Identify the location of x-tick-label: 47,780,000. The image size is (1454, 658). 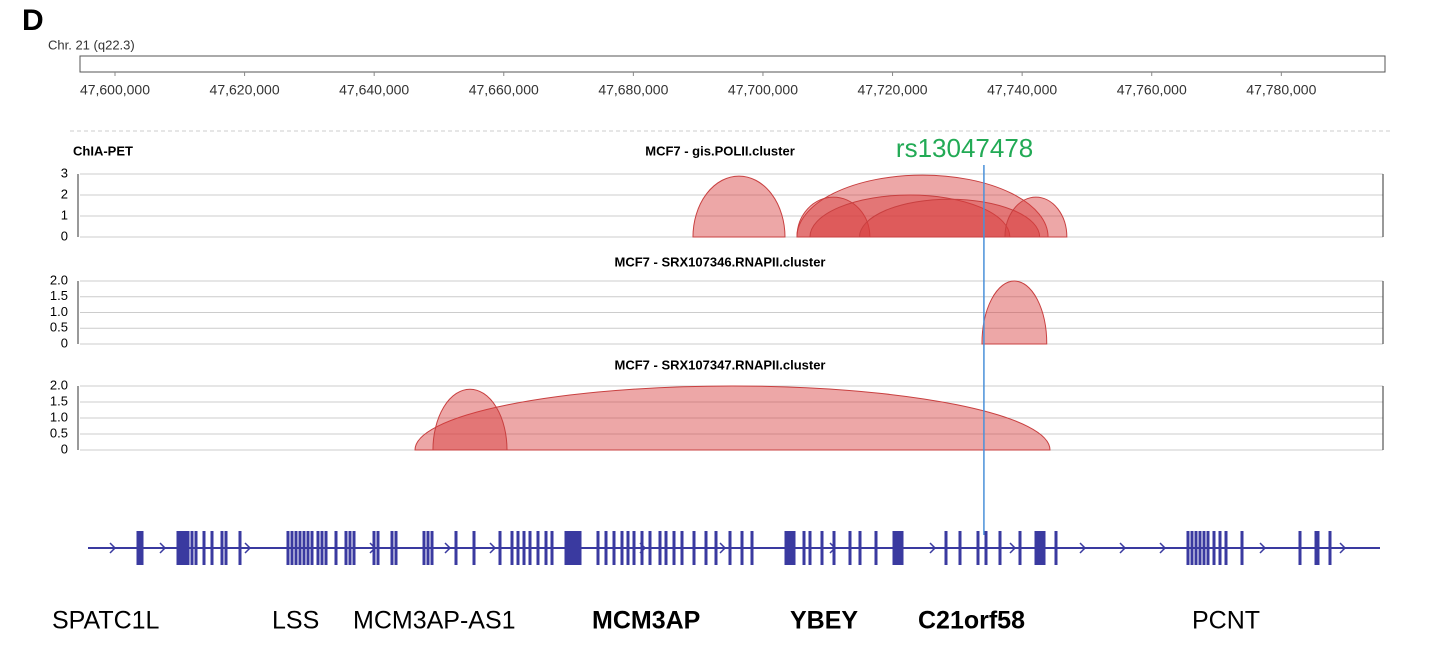
(1281, 90).